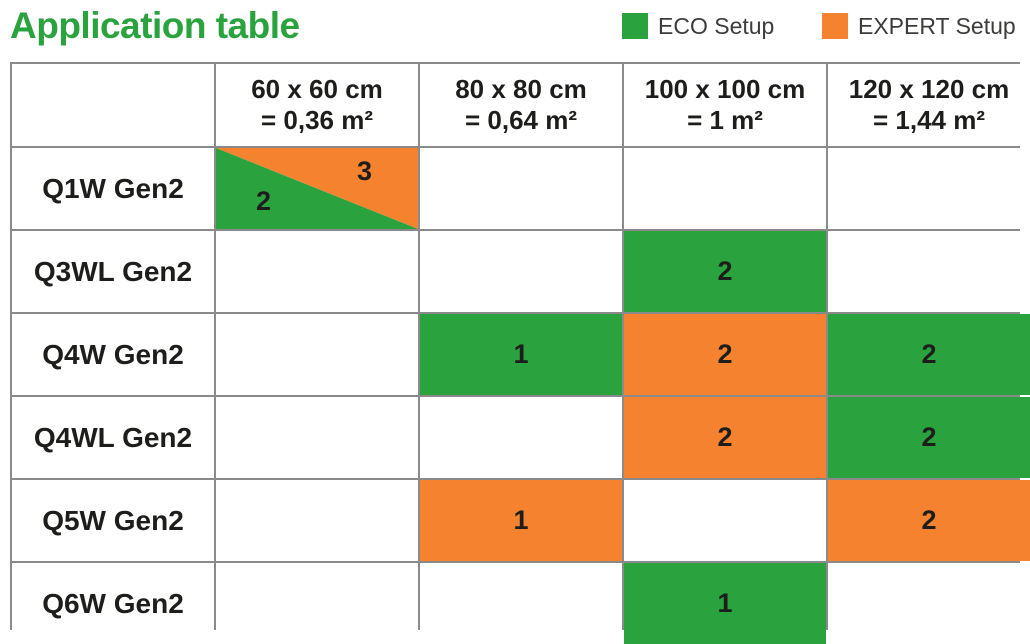 The image size is (1030, 644). What do you see at coordinates (635, 26) in the screenshot?
I see `legend-eco-swatch` at bounding box center [635, 26].